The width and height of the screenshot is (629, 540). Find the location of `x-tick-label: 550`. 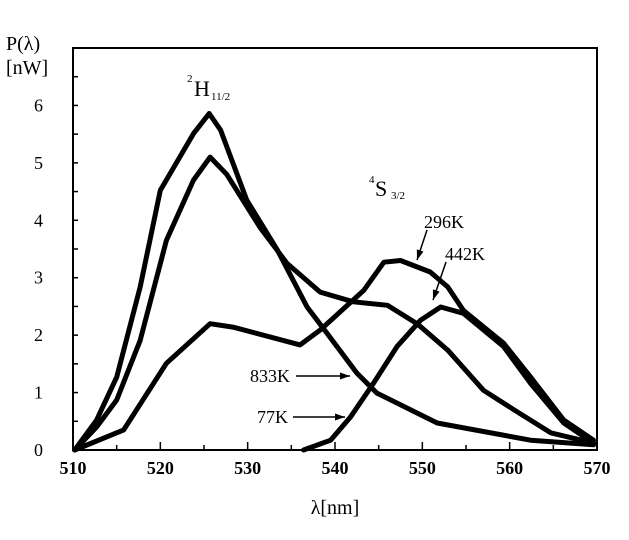

x-tick-label: 550 is located at coordinates (422, 468).